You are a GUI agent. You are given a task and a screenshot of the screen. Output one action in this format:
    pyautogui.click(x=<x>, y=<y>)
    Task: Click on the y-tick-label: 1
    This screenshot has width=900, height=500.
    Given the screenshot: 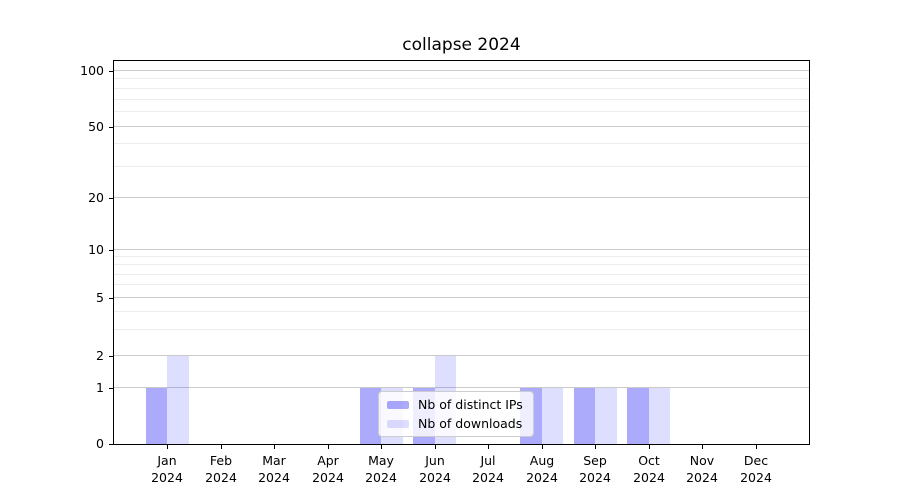 What is the action you would take?
    pyautogui.click(x=100, y=387)
    